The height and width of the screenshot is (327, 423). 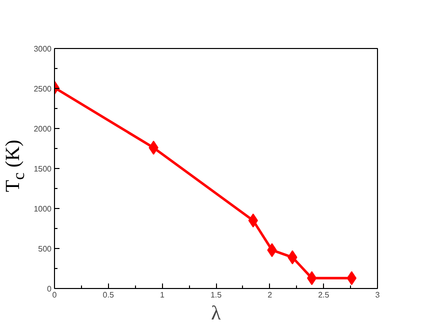 What do you see at coordinates (43, 209) in the screenshot?
I see `y-tick-label: 1000` at bounding box center [43, 209].